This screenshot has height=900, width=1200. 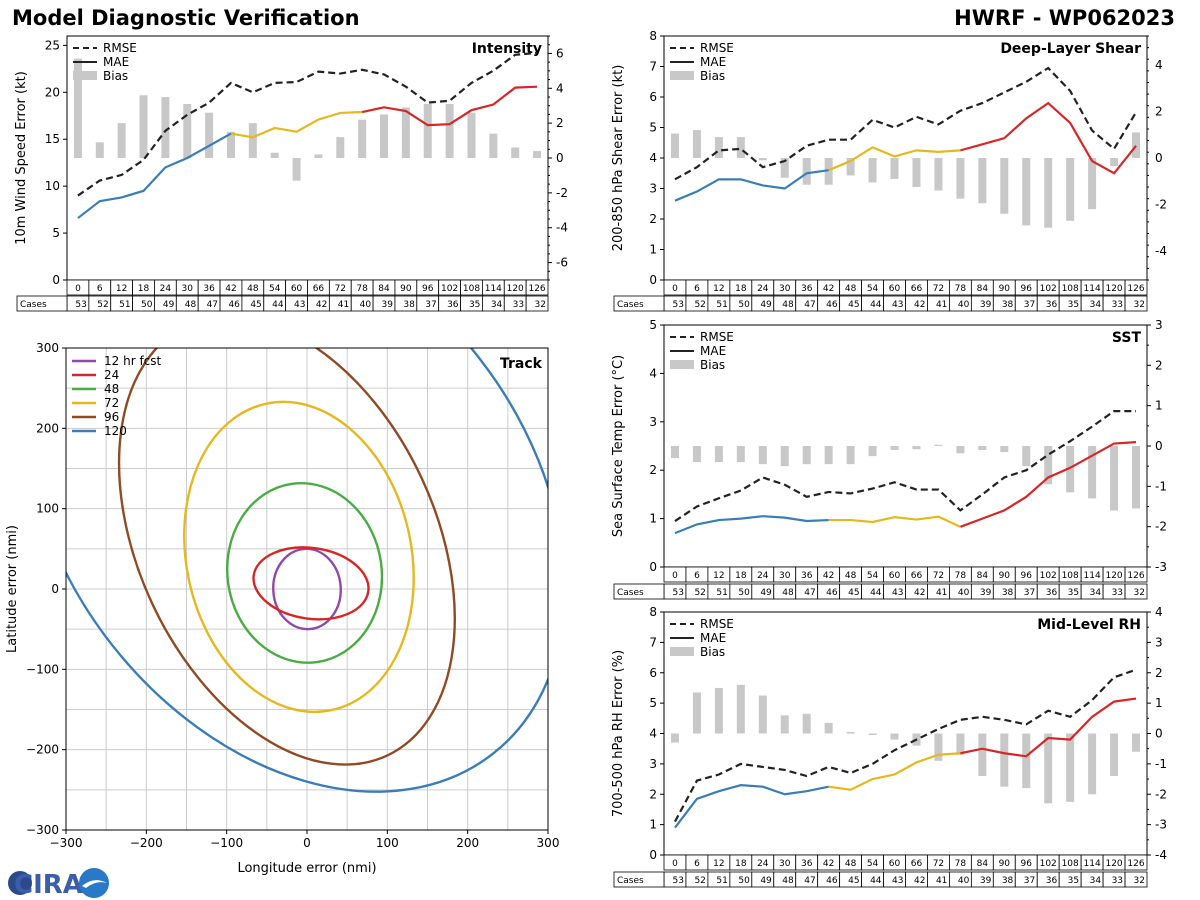 What do you see at coordinates (1092, 289) in the screenshot?
I see `x-tick-label: 114` at bounding box center [1092, 289].